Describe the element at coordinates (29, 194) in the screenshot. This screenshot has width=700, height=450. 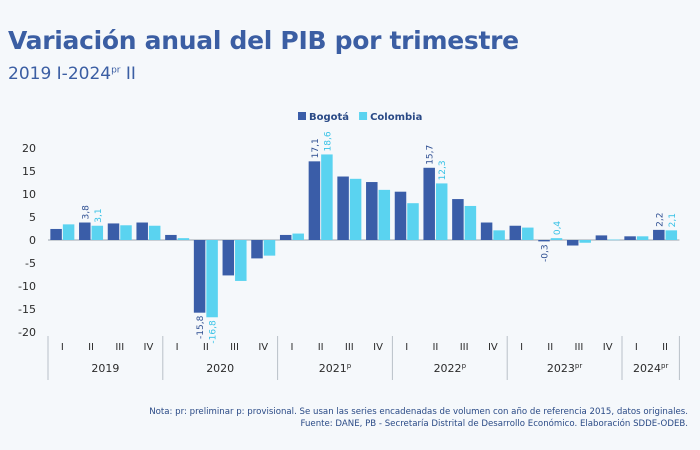
I see `y-tick-label: 10` at that location.